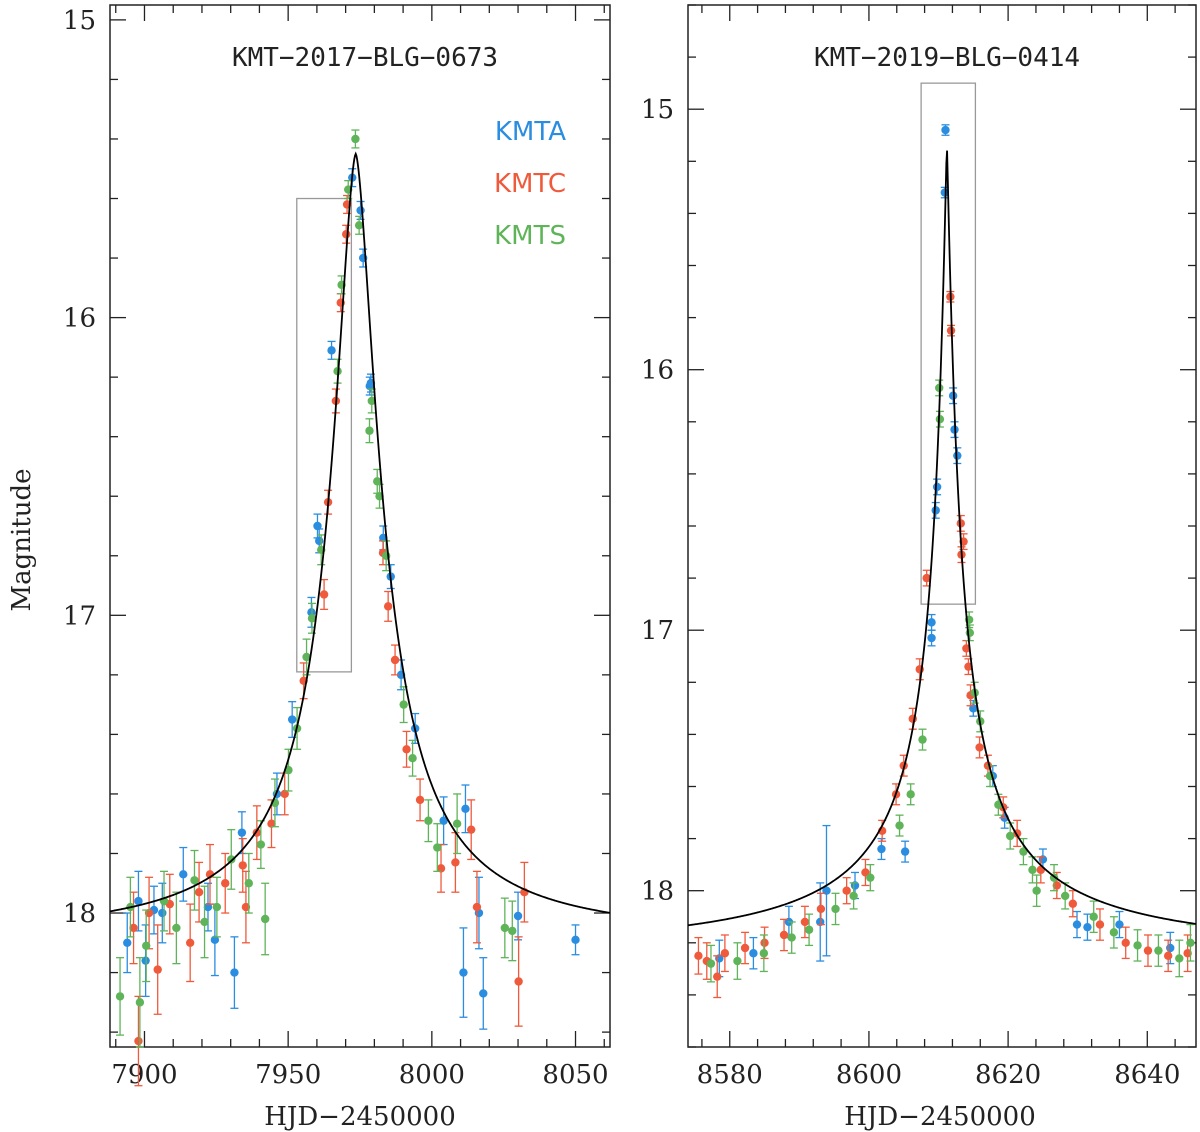  What do you see at coordinates (575, 1075) in the screenshot?
I see `x-tick-label: 8050` at bounding box center [575, 1075].